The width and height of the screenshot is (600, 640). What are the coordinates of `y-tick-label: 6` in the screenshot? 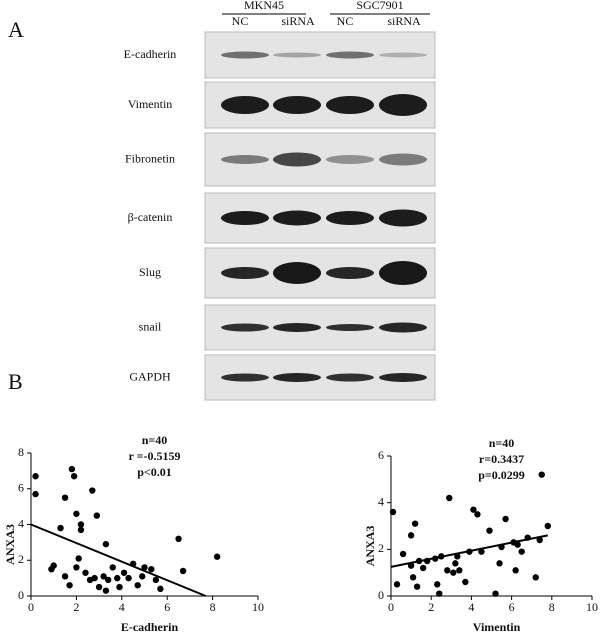 It's located at (381, 455).